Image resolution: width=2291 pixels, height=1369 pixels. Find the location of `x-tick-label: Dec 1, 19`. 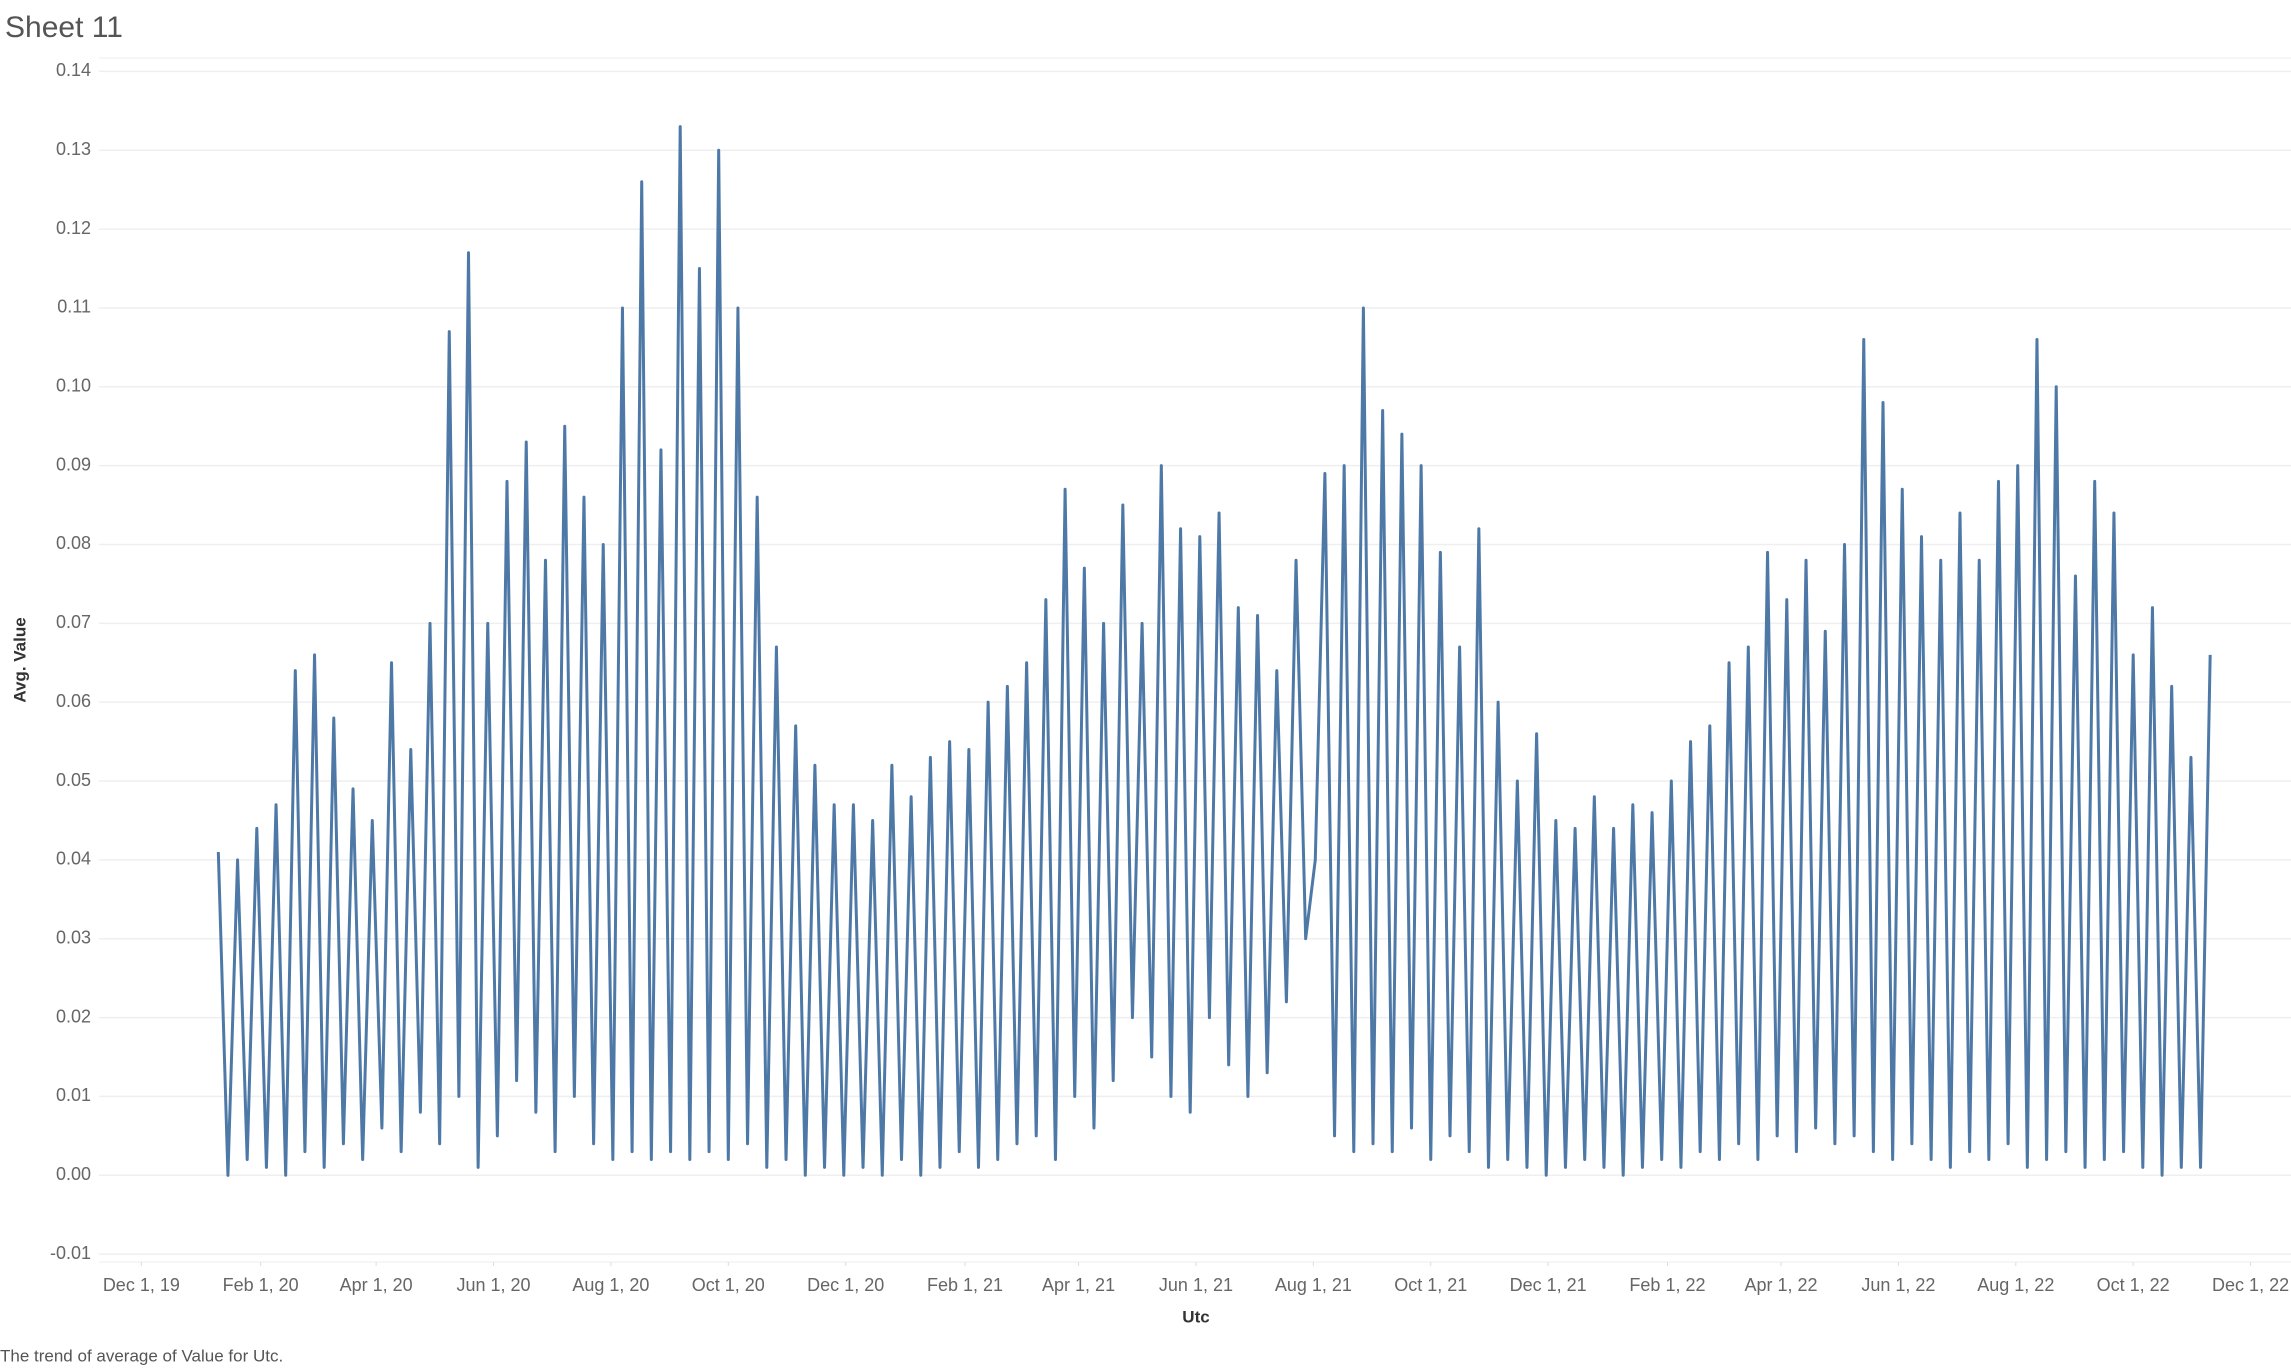

x-tick-label: Dec 1, 19 is located at coordinates (141, 1285).